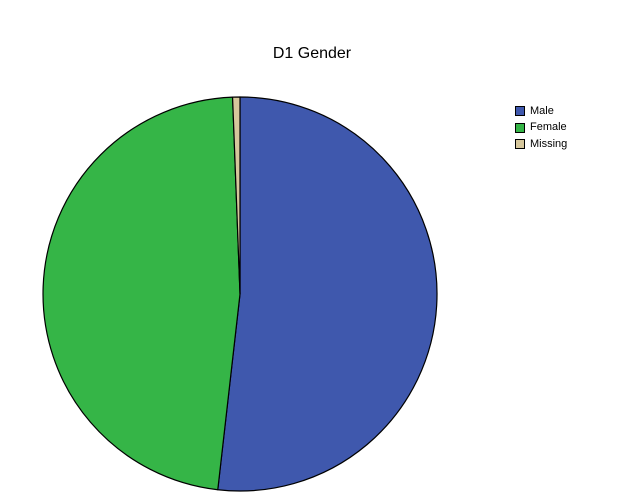  What do you see at coordinates (548, 127) in the screenshot?
I see `legend-label: Female` at bounding box center [548, 127].